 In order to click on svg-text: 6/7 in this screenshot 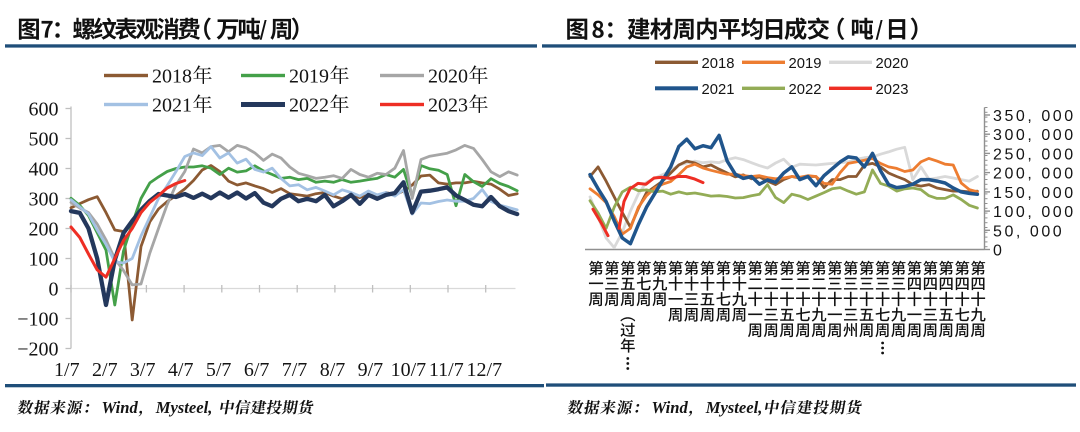, I will do `click(257, 370)`.